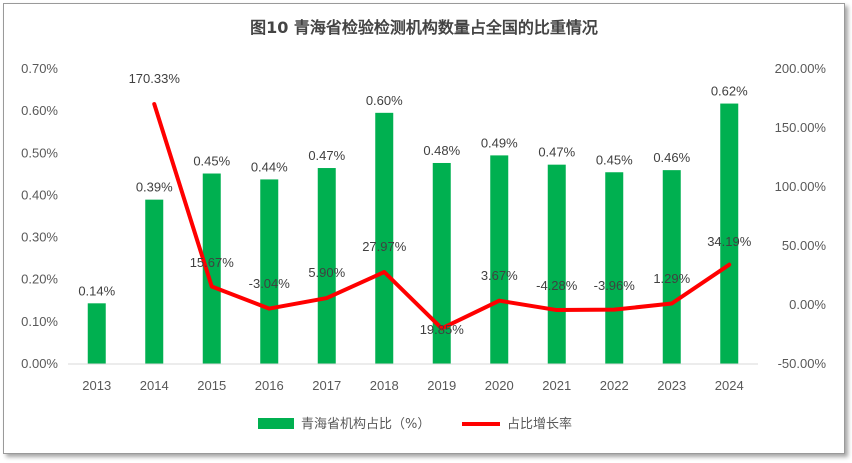  Describe the element at coordinates (39, 321) in the screenshot. I see `left-tick-label: 0.10%` at that location.